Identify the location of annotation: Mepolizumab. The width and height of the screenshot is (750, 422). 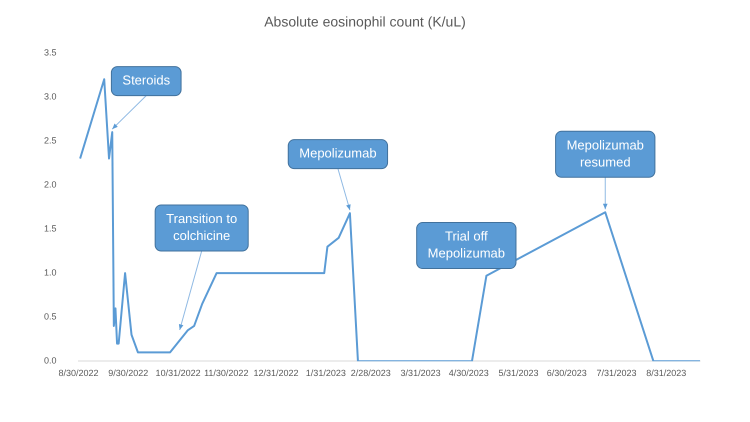
(338, 153).